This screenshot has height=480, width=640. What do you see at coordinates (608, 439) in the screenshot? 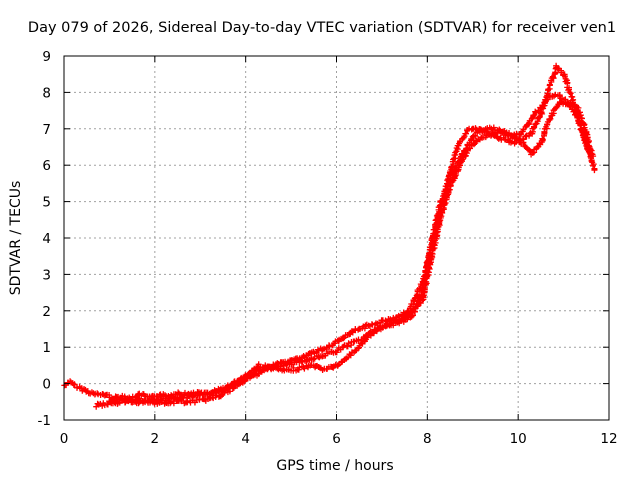
I see `x-tick-label: 12` at bounding box center [608, 439].